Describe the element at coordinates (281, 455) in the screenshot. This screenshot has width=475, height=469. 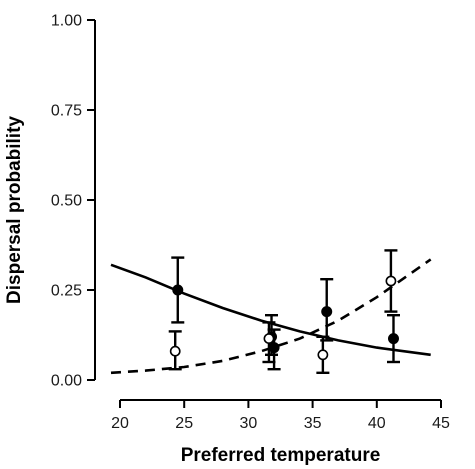
I see `x-axis-title: Preferred temperature` at that location.